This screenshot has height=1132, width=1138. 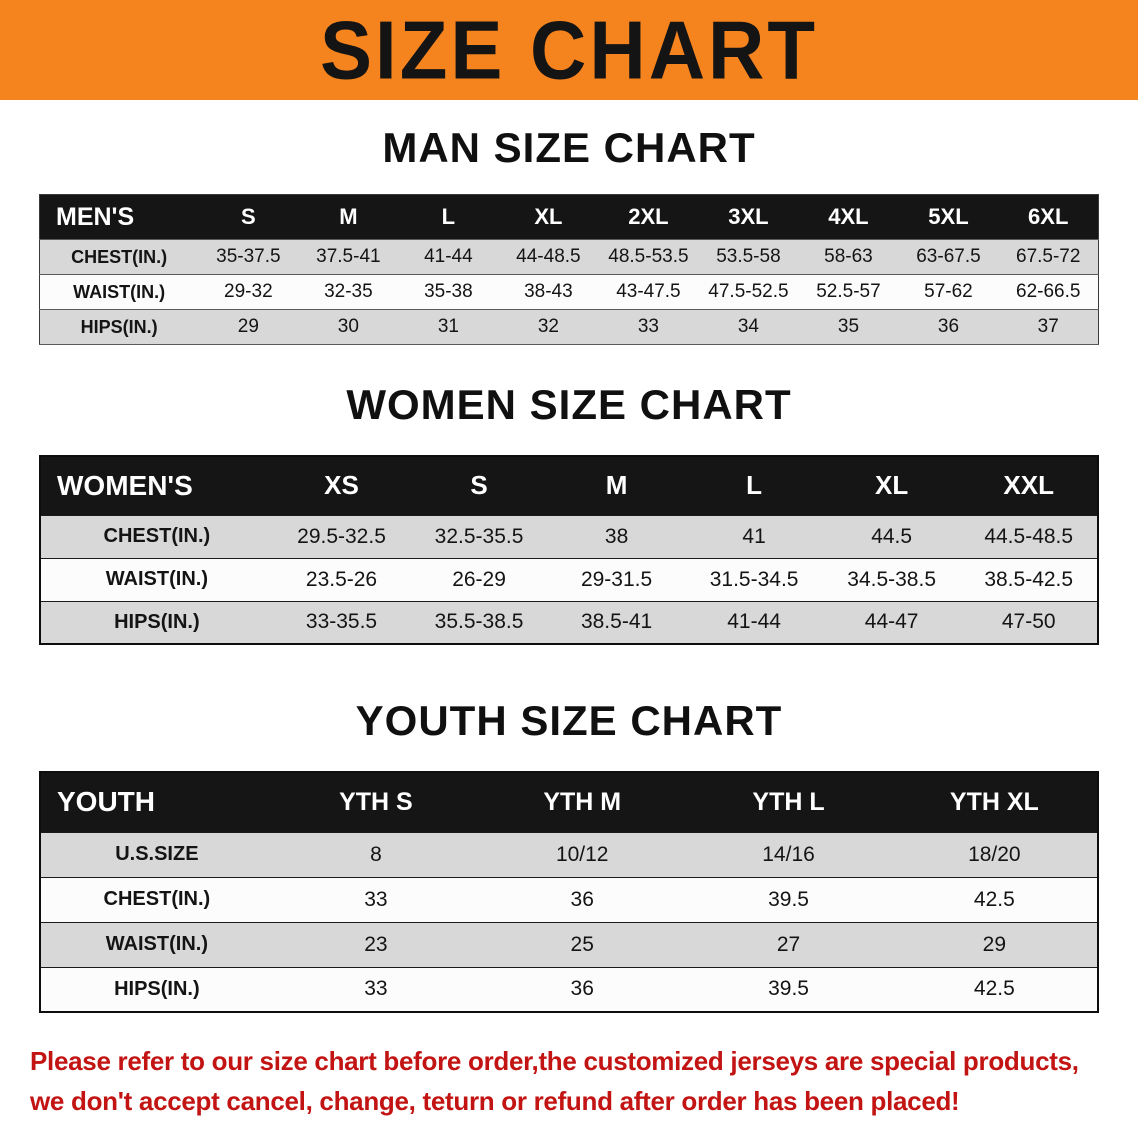 I want to click on table-row: HIPS(IN.) 29 30 31 32 33 34 35 36 37, so click(x=569, y=327).